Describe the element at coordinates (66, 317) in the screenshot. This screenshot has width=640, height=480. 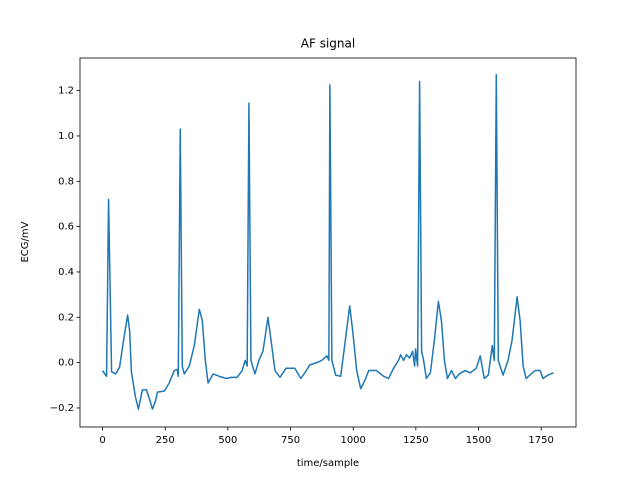
I see `y-tick-label: 0.2` at that location.